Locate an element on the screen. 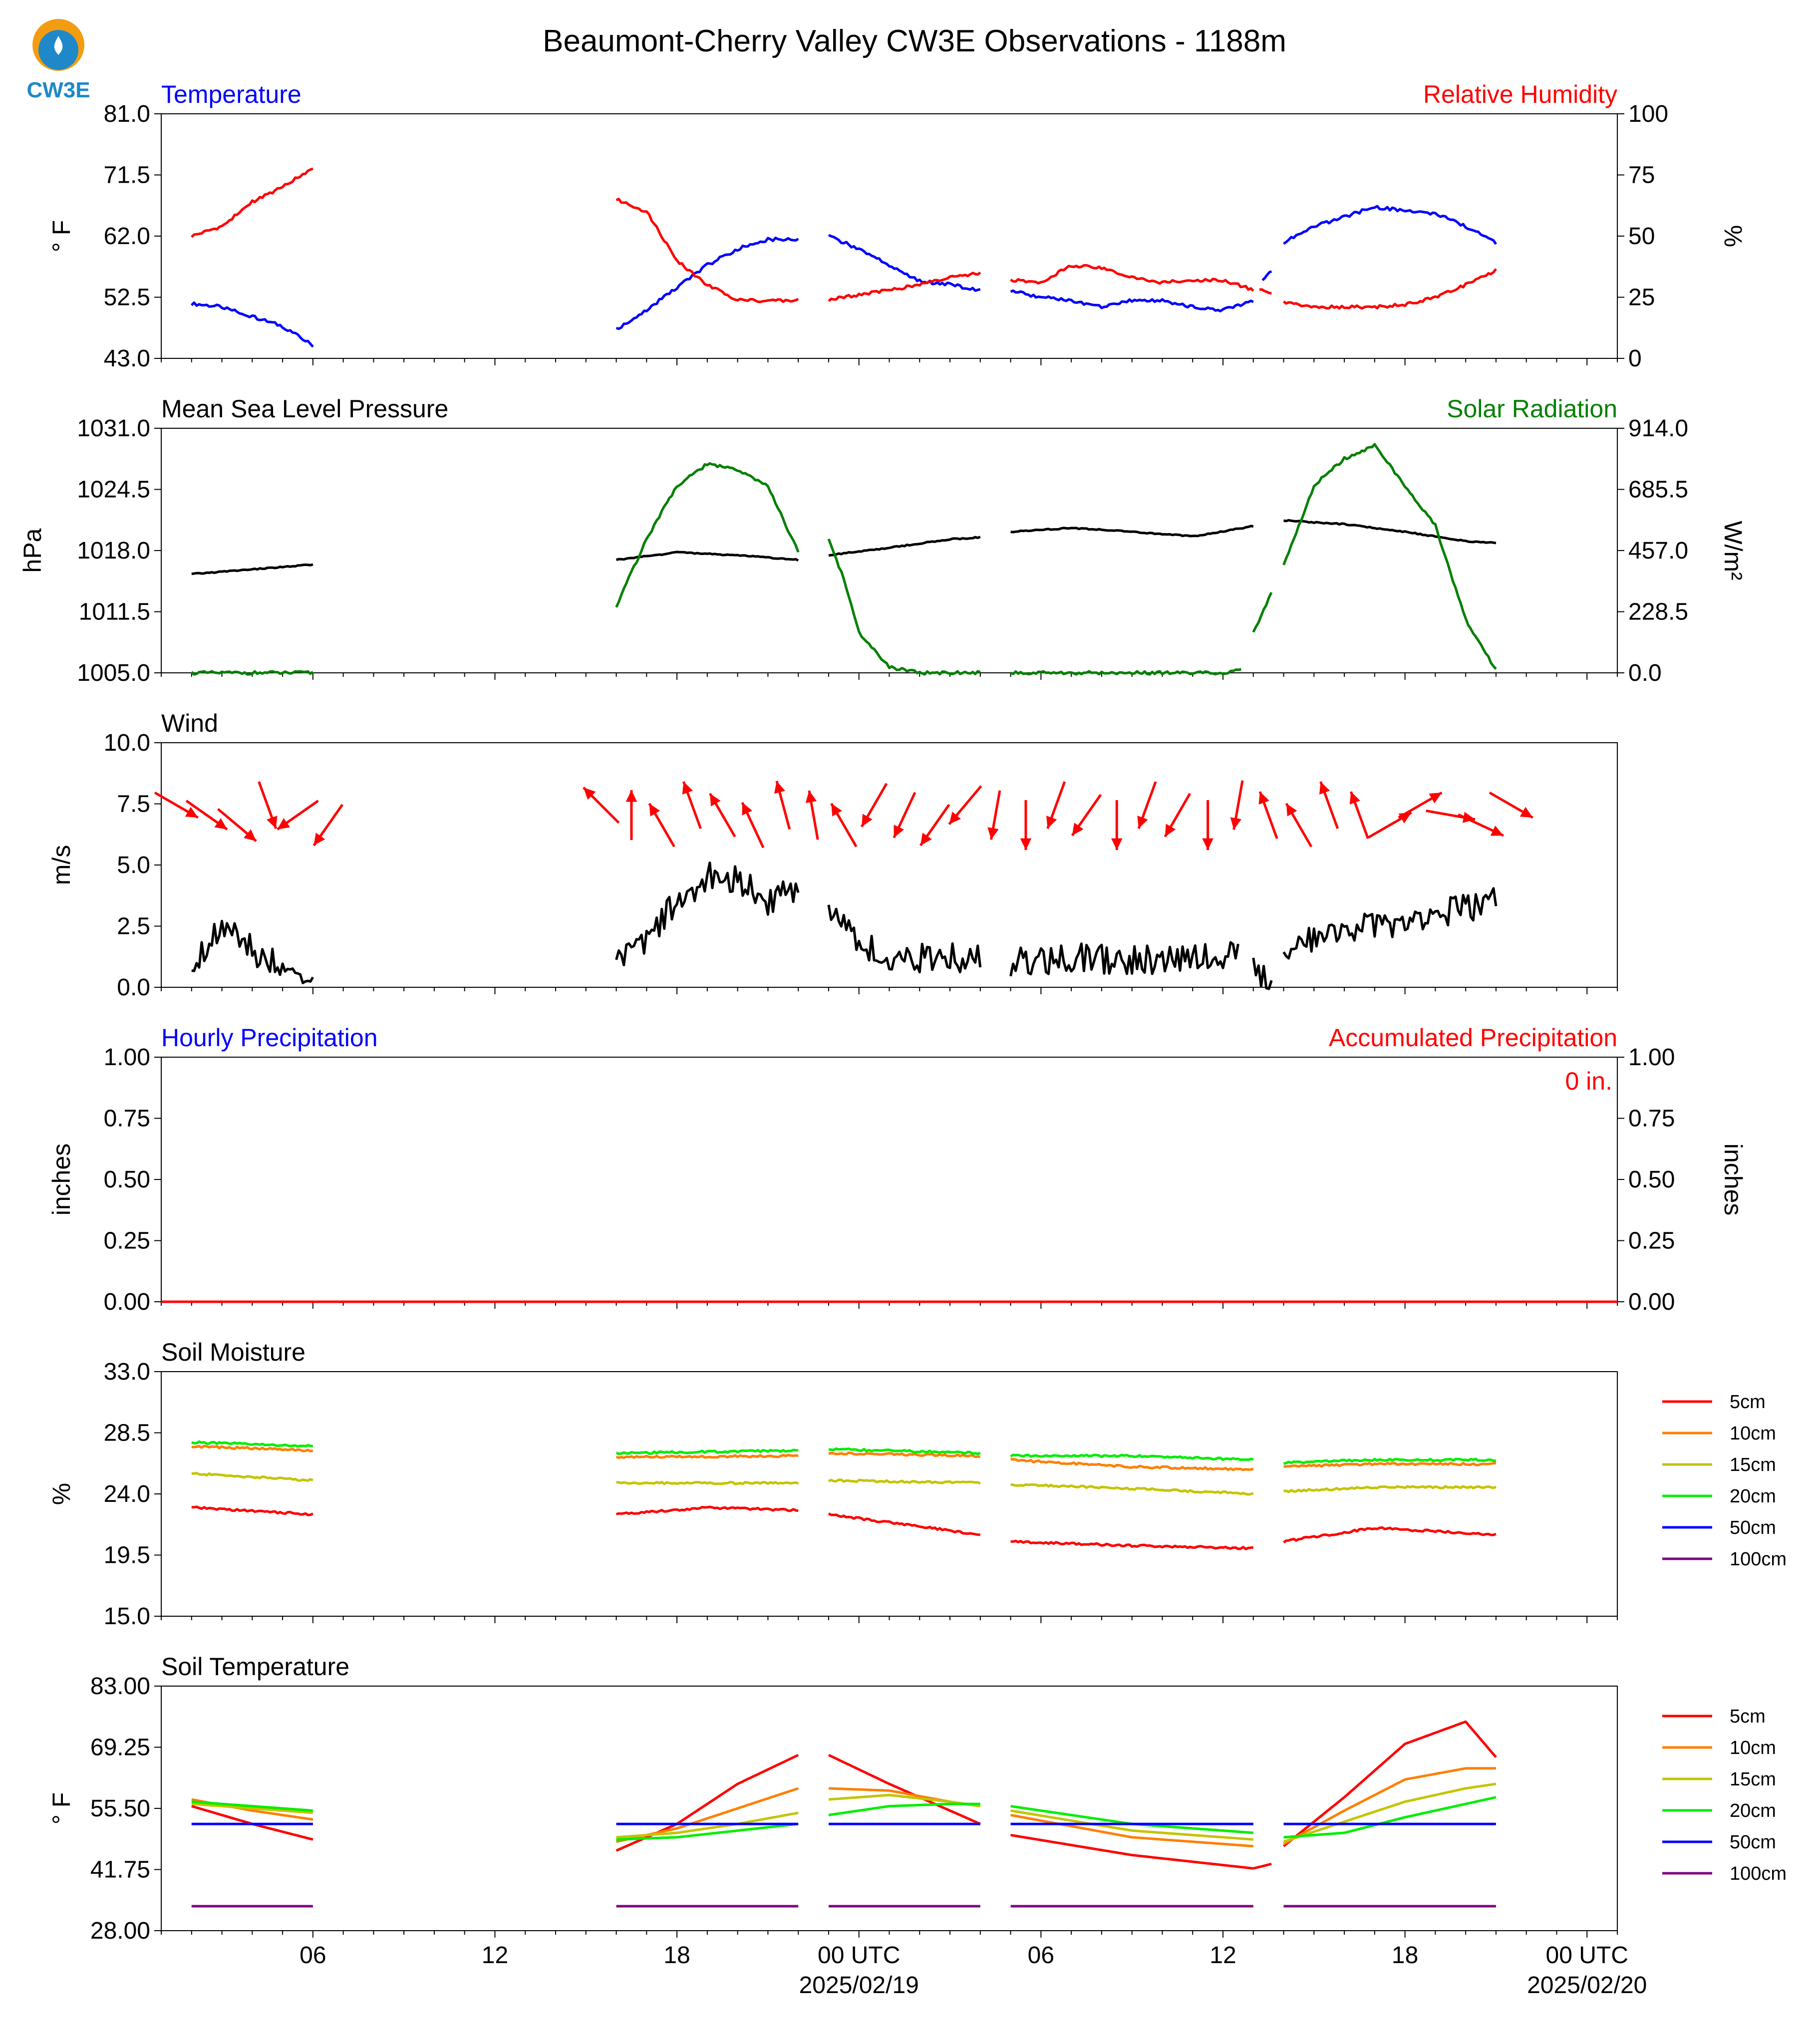 The width and height of the screenshot is (1820, 2028). y-tick-label: 1005.0 is located at coordinates (113, 673).